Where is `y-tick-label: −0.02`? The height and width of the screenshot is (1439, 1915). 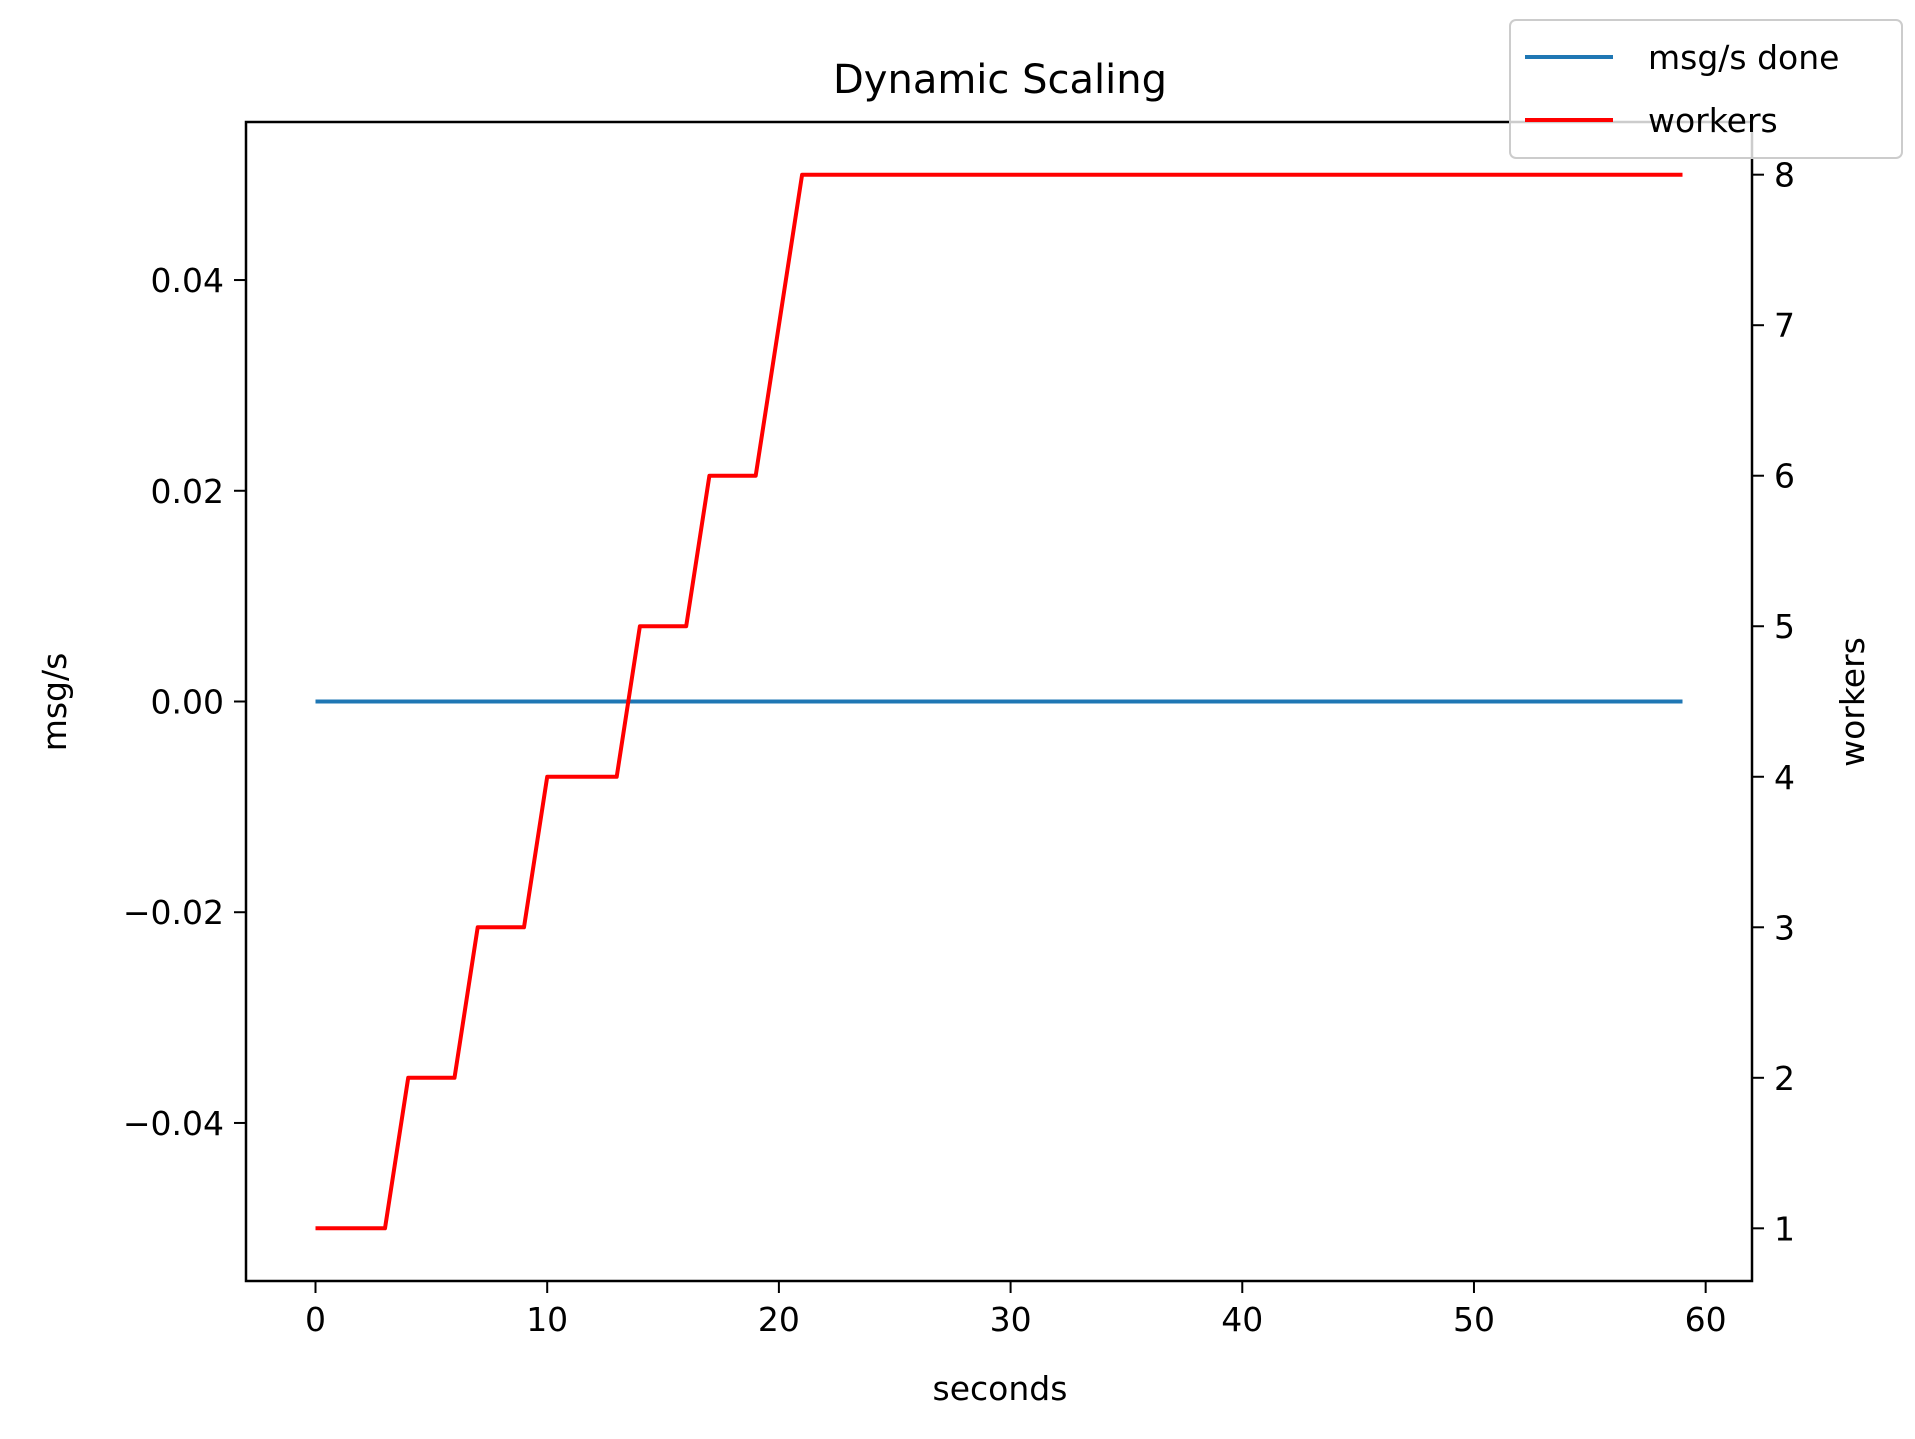
y-tick-label: −0.02 is located at coordinates (173, 912).